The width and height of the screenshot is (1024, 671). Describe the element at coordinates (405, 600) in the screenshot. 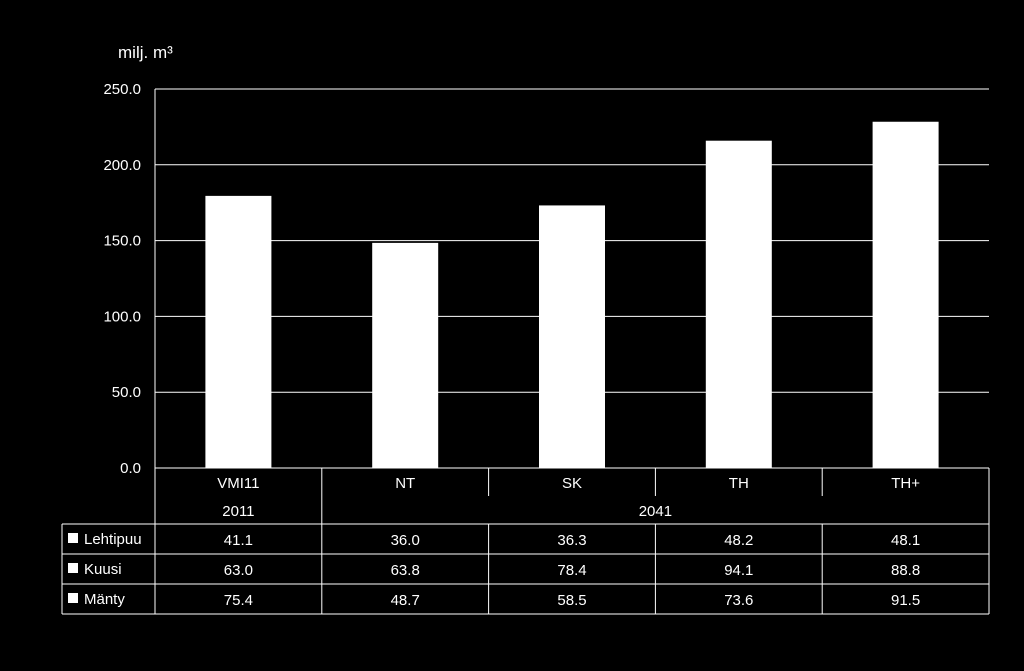

I see `data-label: 48.7` at that location.